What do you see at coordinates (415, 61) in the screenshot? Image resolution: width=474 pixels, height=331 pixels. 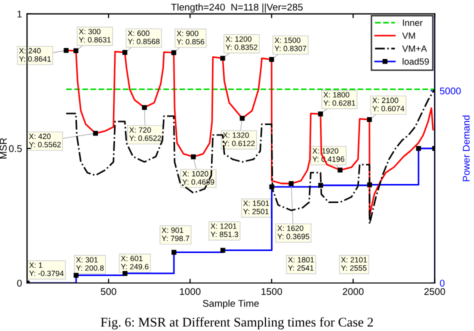 I see `legend-label: load59` at bounding box center [415, 61].